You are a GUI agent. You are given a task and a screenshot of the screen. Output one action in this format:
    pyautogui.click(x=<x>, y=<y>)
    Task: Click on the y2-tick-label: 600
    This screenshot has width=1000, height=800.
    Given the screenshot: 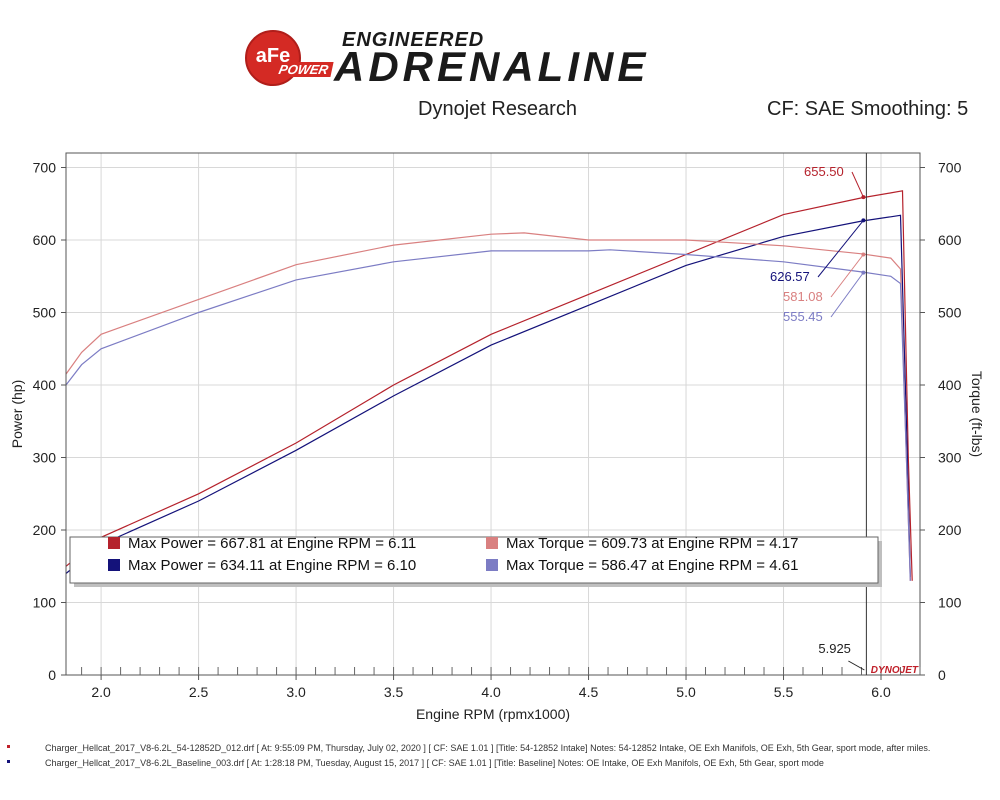 What is the action you would take?
    pyautogui.click(x=950, y=240)
    